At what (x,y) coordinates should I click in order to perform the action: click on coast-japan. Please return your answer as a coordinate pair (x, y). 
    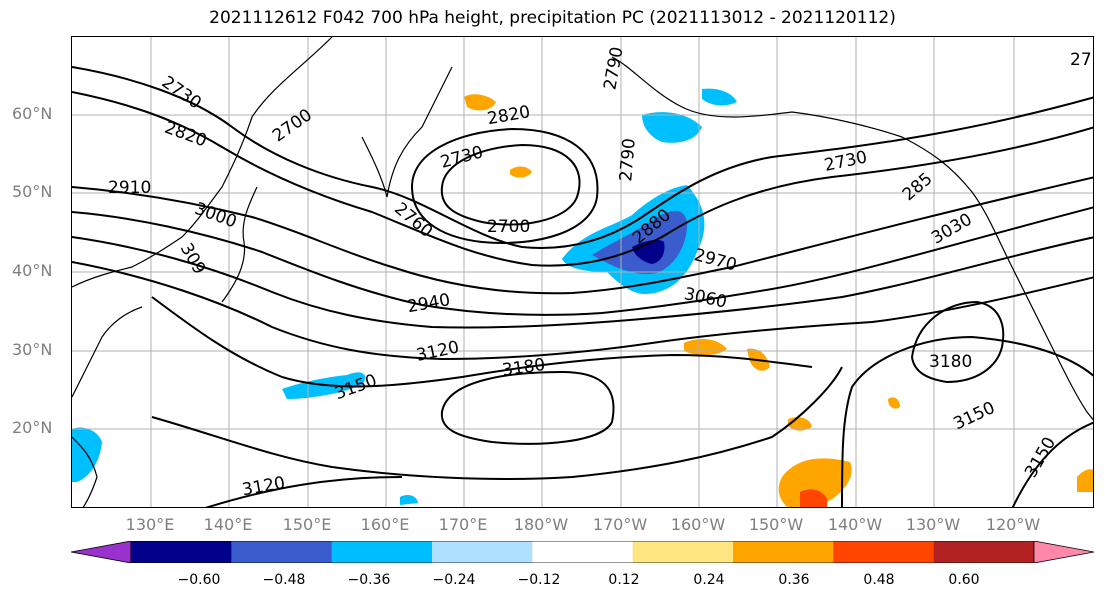
    Looking at the image, I should click on (239, 244).